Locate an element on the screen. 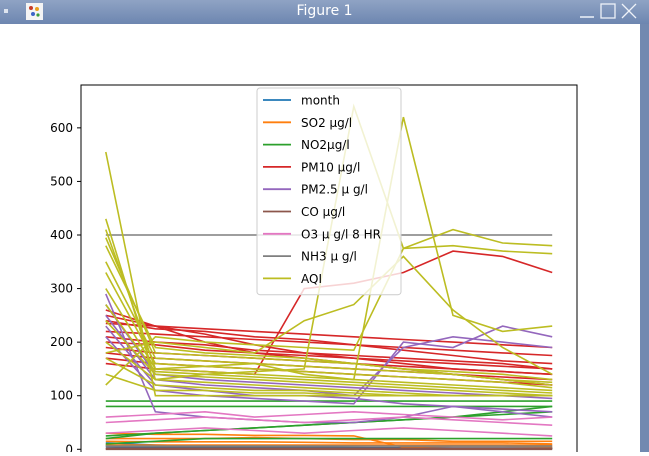 The height and width of the screenshot is (456, 649). y-tick-label: 500 is located at coordinates (61, 181).